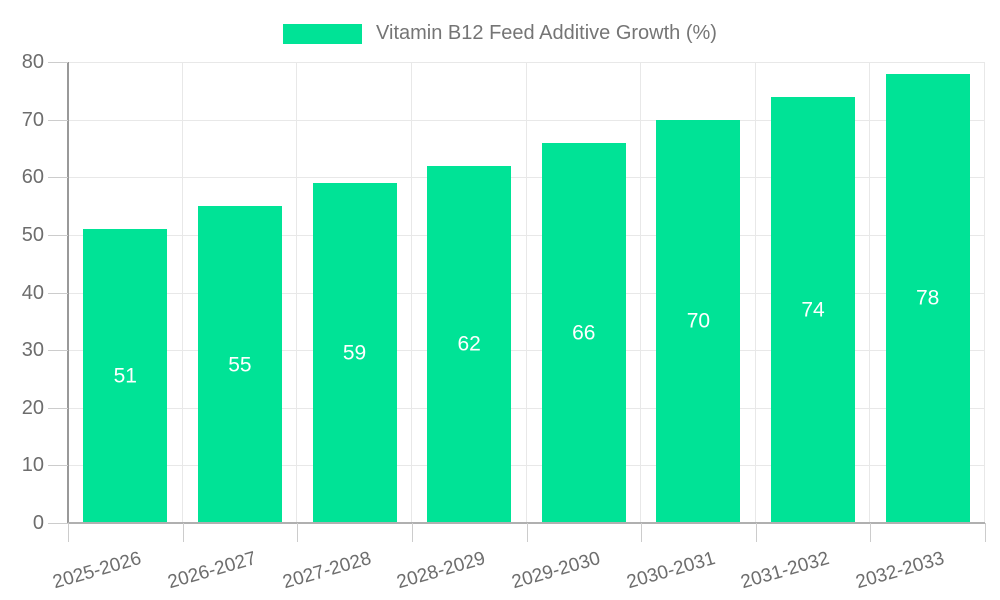 The image size is (1000, 600). What do you see at coordinates (900, 571) in the screenshot?
I see `x-axis-category-label: 2032-2033` at bounding box center [900, 571].